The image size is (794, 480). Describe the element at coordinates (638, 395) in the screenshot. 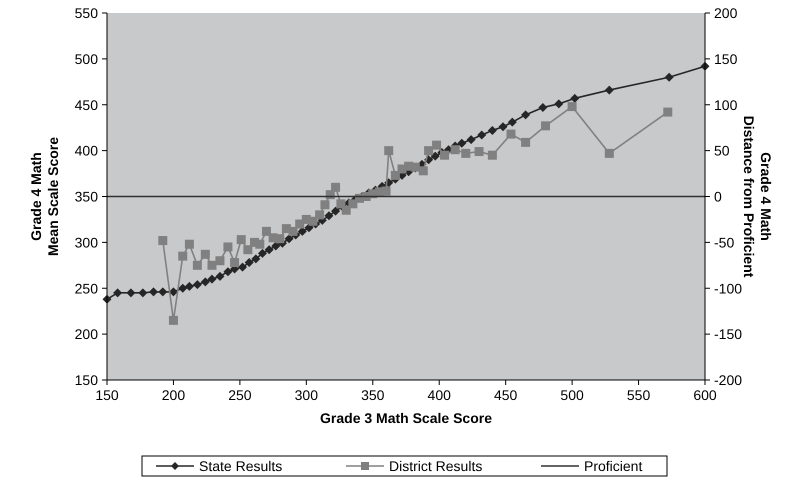

I see `x-tick-label: 550` at that location.